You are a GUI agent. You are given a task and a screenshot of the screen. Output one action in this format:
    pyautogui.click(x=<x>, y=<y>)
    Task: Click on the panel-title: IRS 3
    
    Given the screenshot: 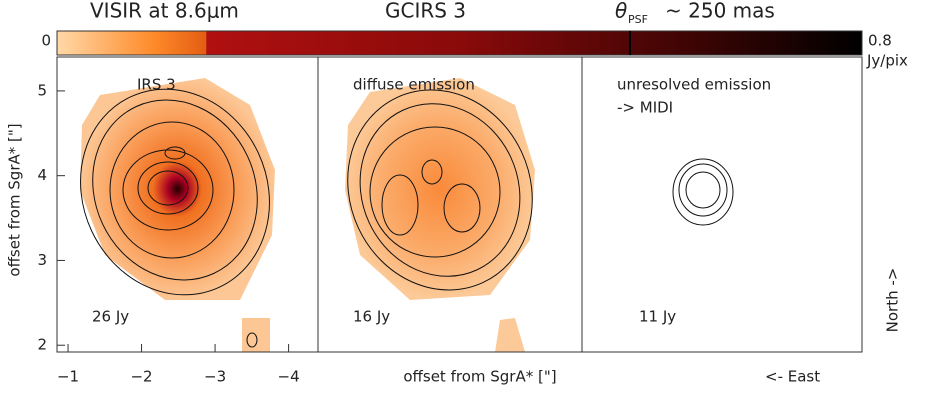 What is the action you would take?
    pyautogui.click(x=156, y=85)
    